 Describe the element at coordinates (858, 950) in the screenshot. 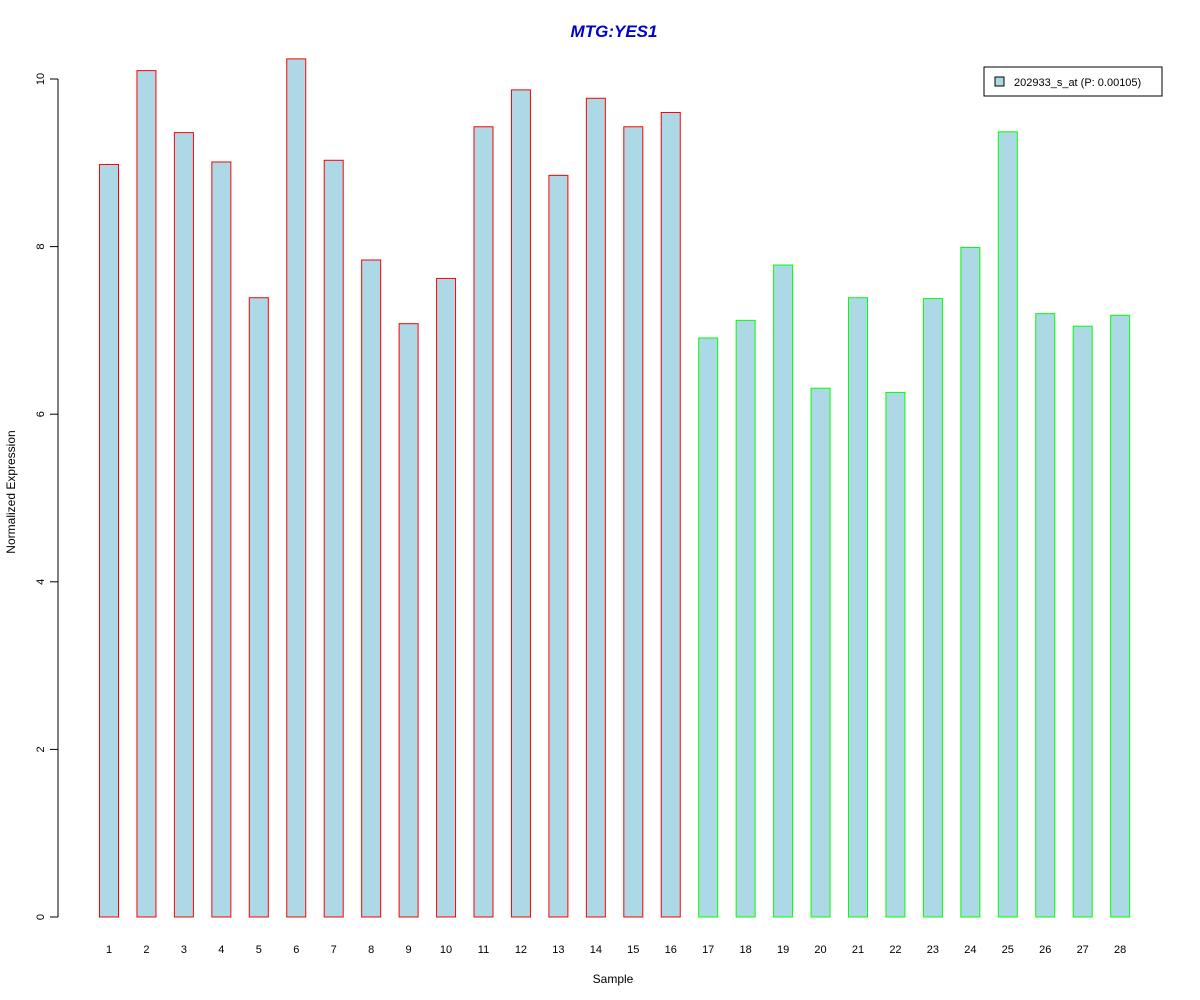

I see `x-tick-label: 21` at that location.